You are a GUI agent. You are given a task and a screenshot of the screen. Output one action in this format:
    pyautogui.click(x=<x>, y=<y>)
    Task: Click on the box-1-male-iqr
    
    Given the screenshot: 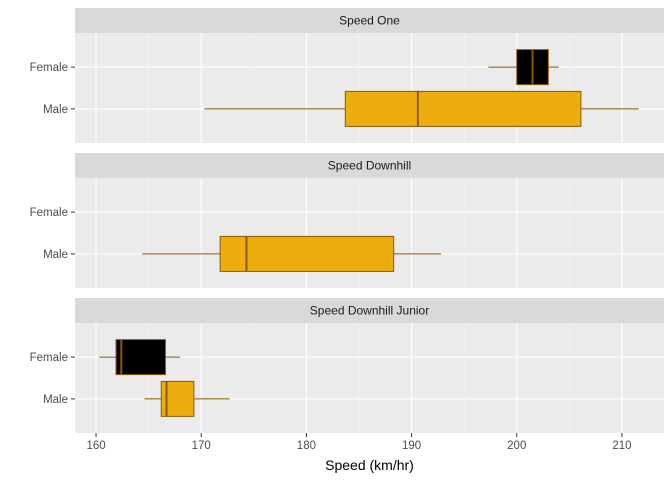 What is the action you would take?
    pyautogui.click(x=463, y=108)
    